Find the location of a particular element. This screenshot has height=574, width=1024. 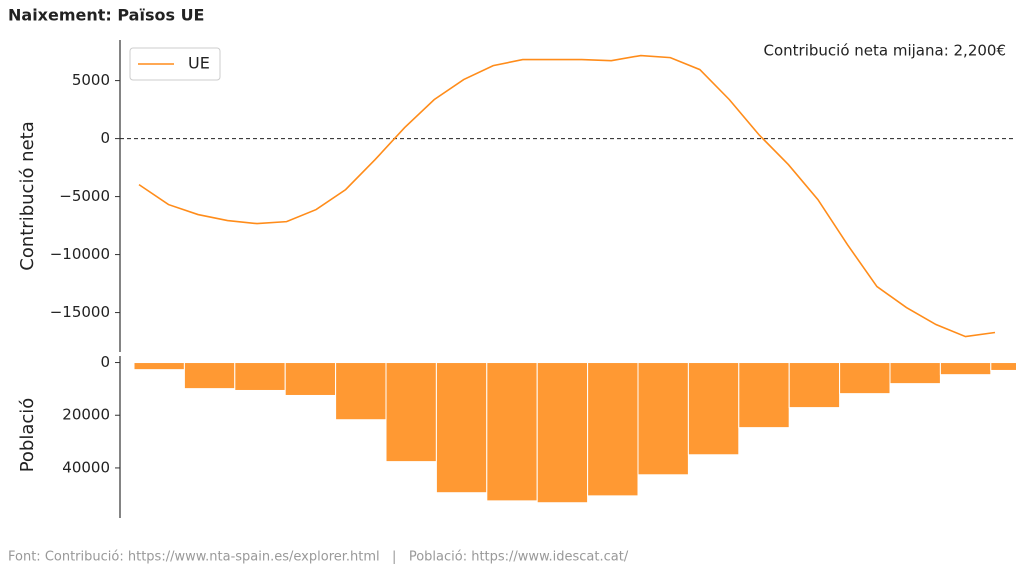

y-tick-label: 40000 is located at coordinates (86, 467).